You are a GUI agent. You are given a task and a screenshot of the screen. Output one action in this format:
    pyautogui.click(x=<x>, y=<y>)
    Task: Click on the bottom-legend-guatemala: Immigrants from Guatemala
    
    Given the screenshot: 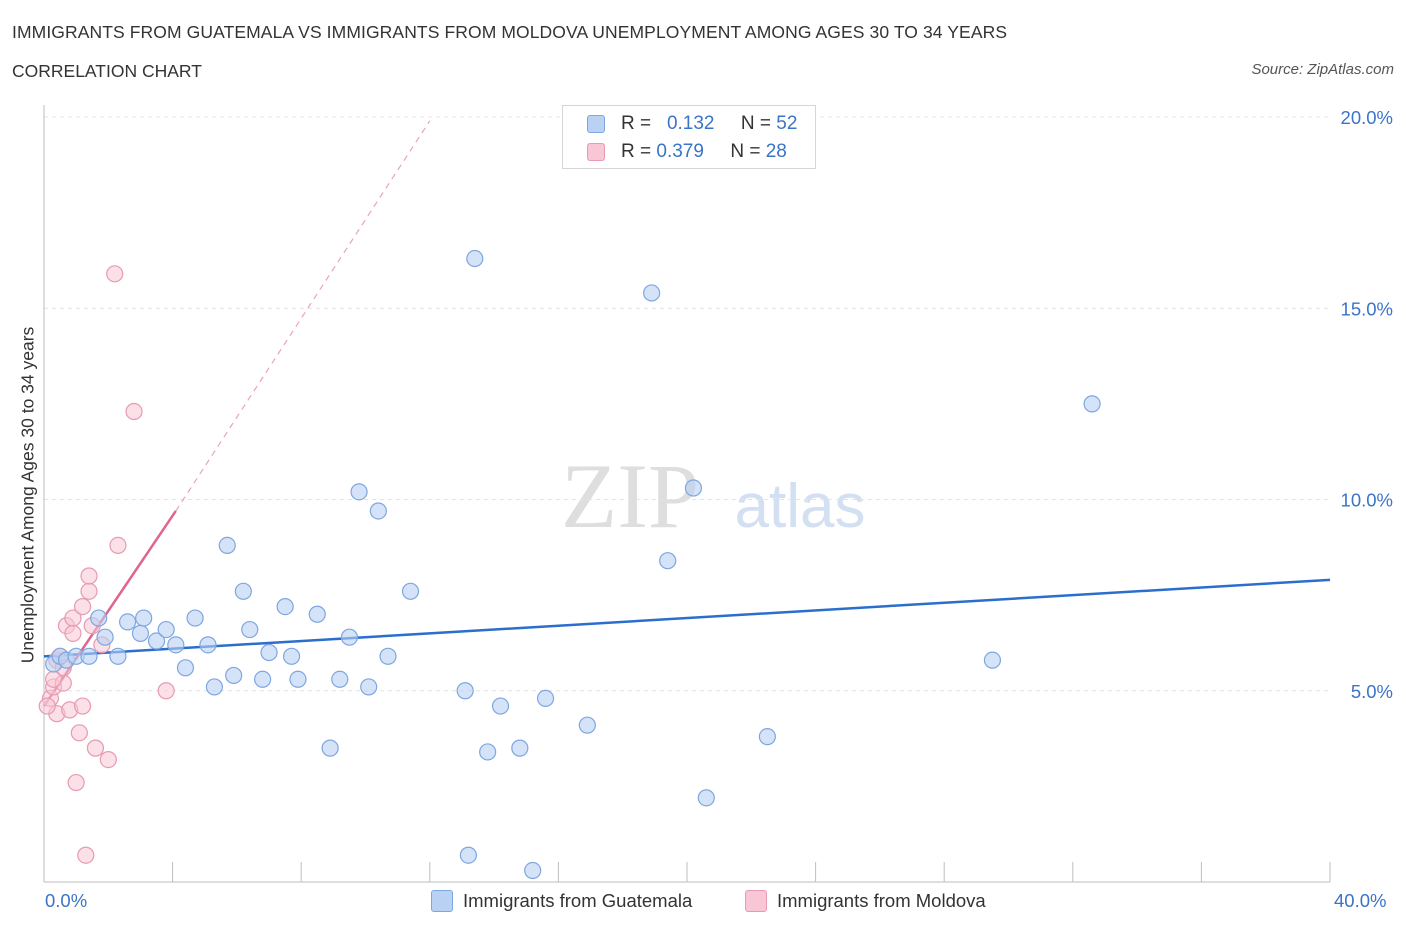 What is the action you would take?
    pyautogui.click(x=561, y=901)
    